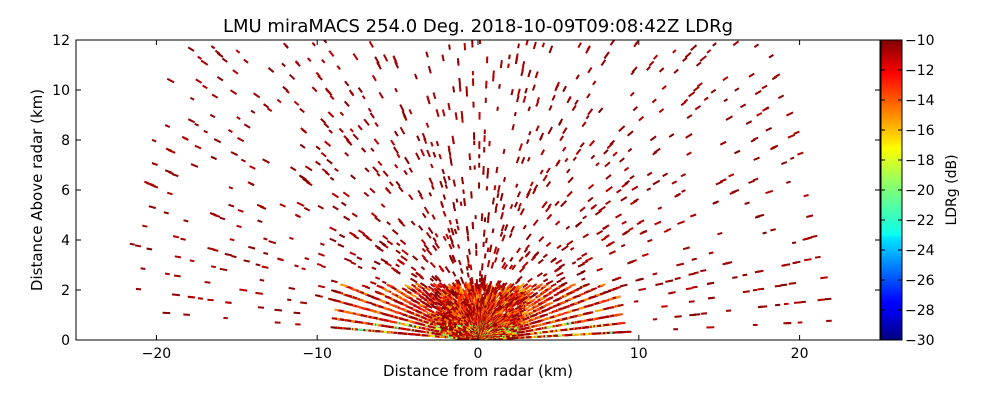  What do you see at coordinates (920, 161) in the screenshot?
I see `colorbar-tick-label: −18` at bounding box center [920, 161].